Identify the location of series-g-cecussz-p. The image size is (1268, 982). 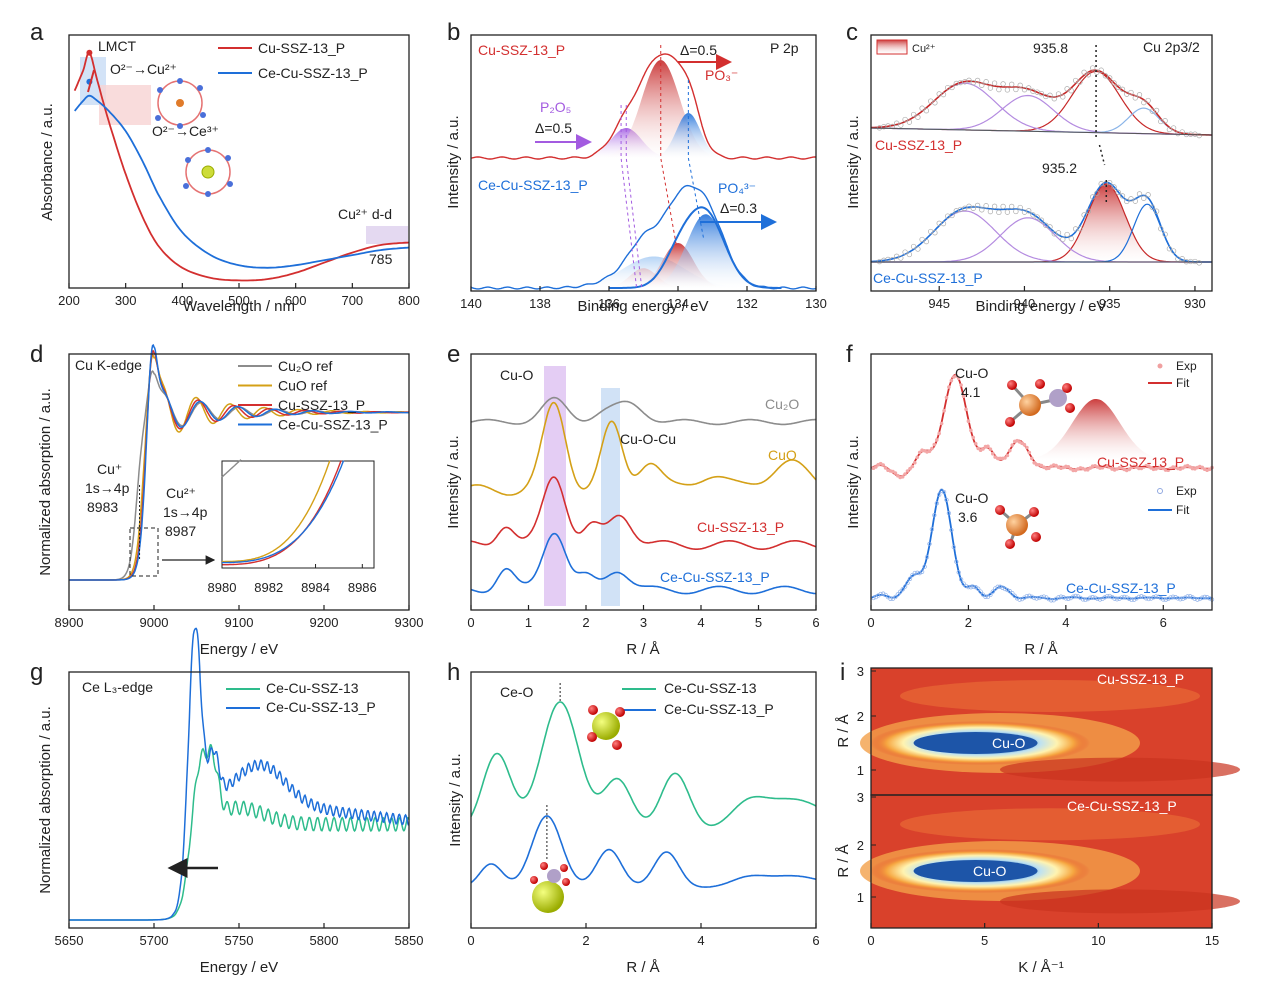
(239, 774).